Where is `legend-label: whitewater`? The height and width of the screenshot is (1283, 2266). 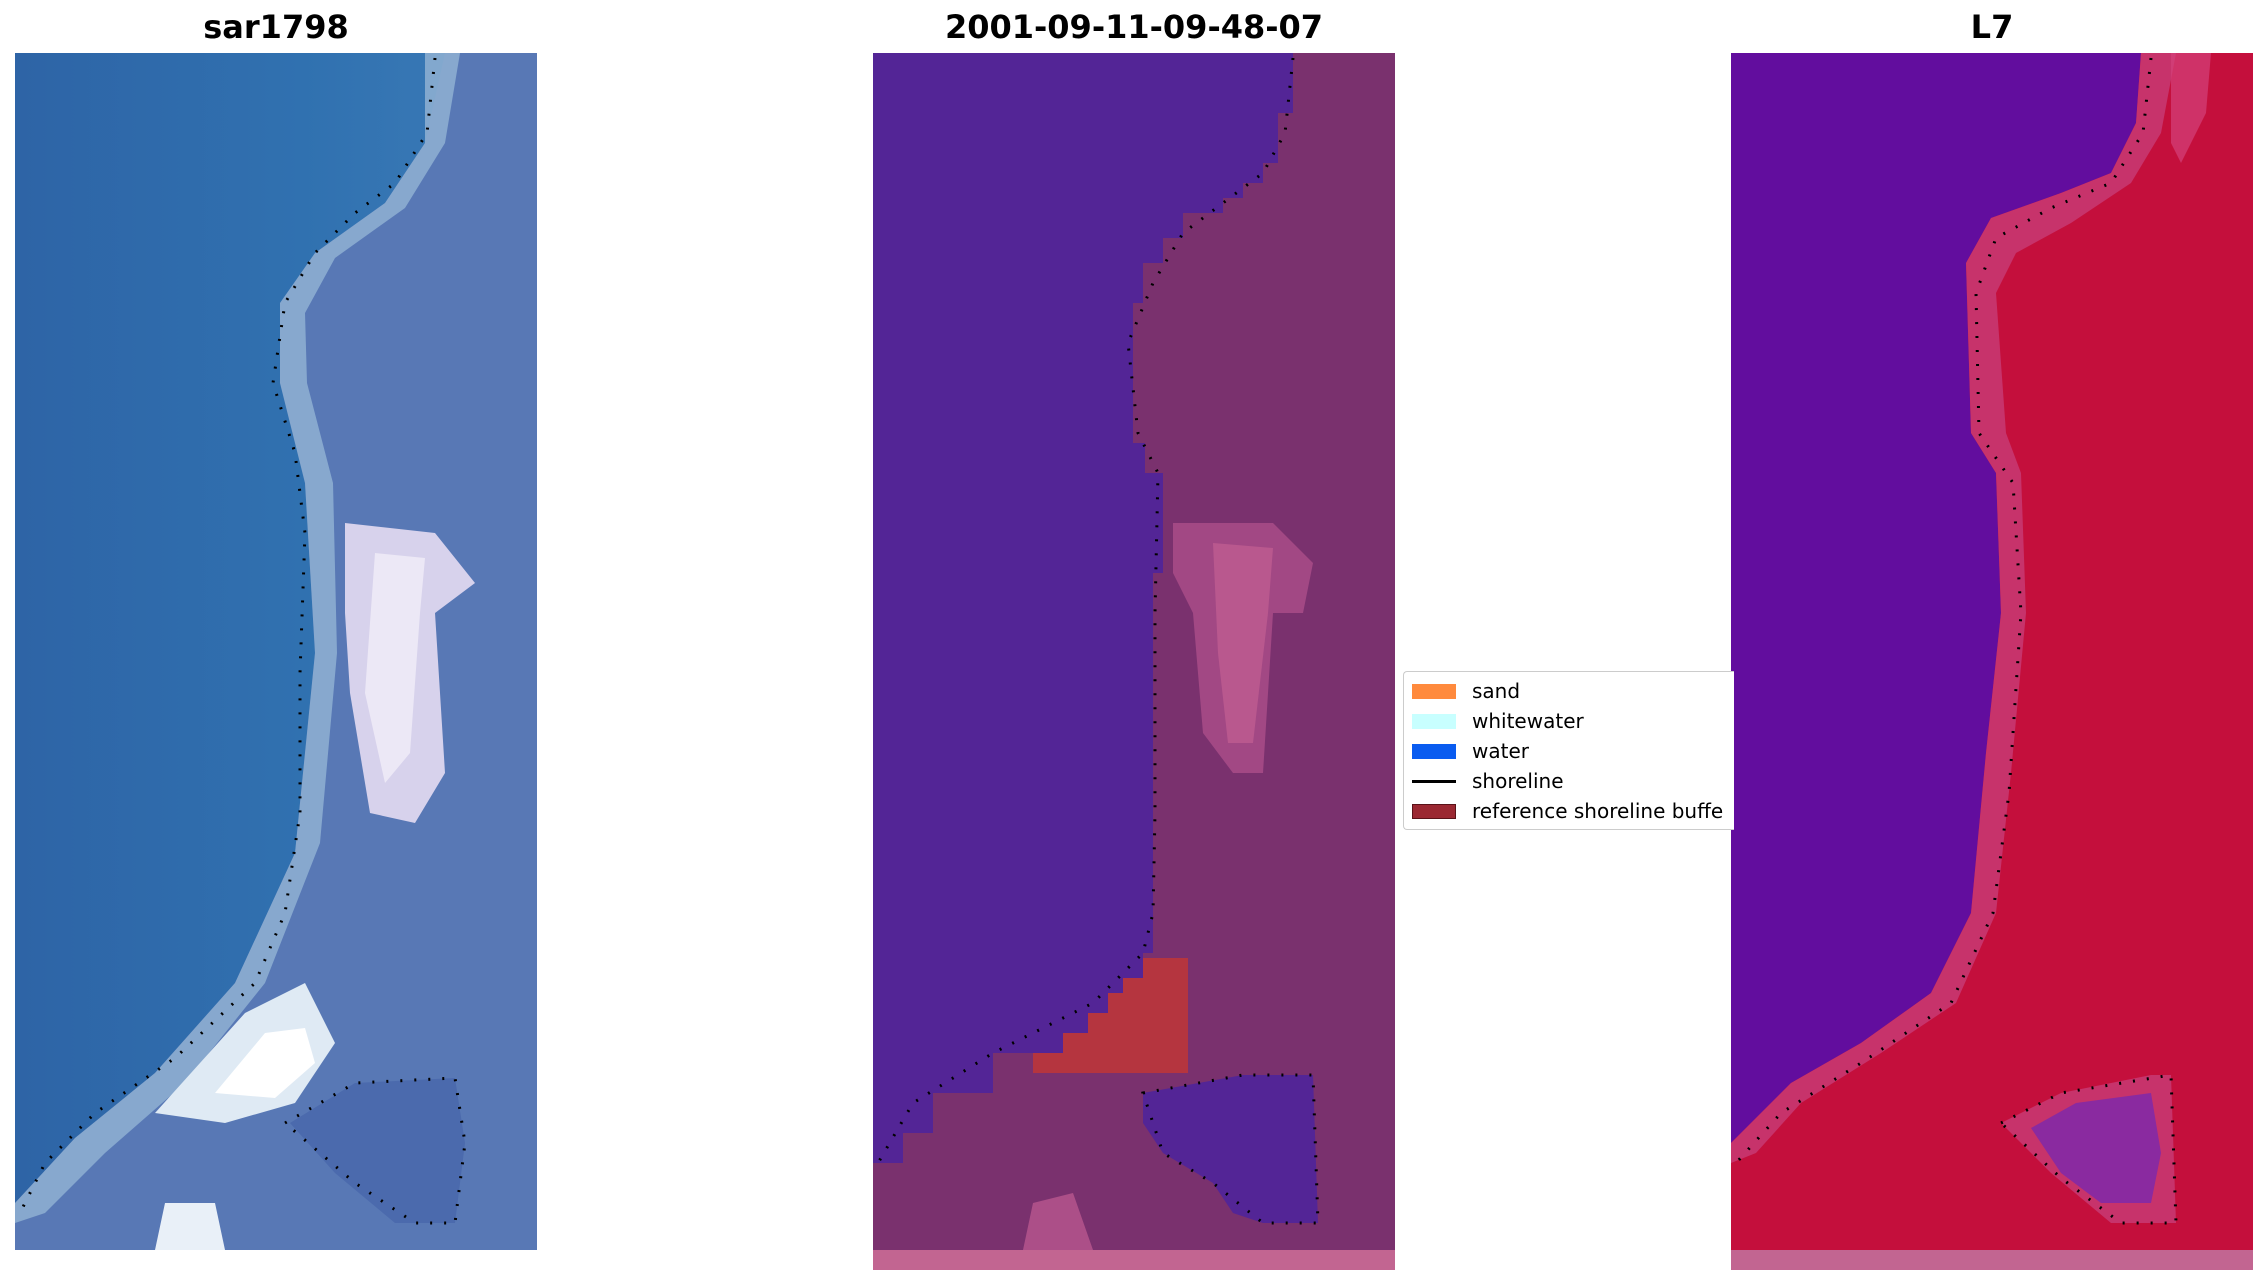
legend-label: whitewater is located at coordinates (1528, 721).